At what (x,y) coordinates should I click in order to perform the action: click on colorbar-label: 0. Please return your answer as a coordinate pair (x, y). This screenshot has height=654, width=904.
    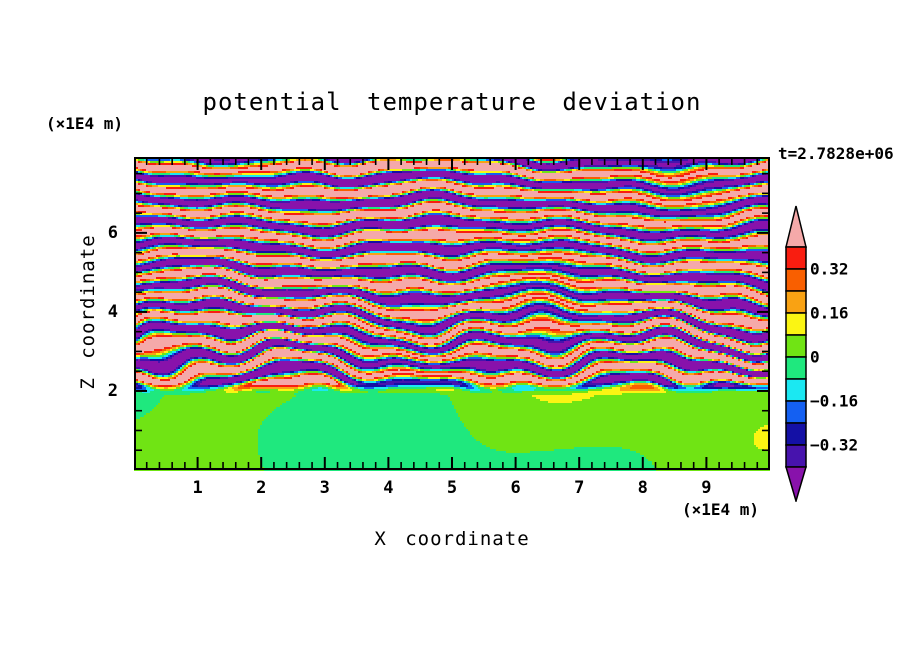
    Looking at the image, I should click on (815, 357).